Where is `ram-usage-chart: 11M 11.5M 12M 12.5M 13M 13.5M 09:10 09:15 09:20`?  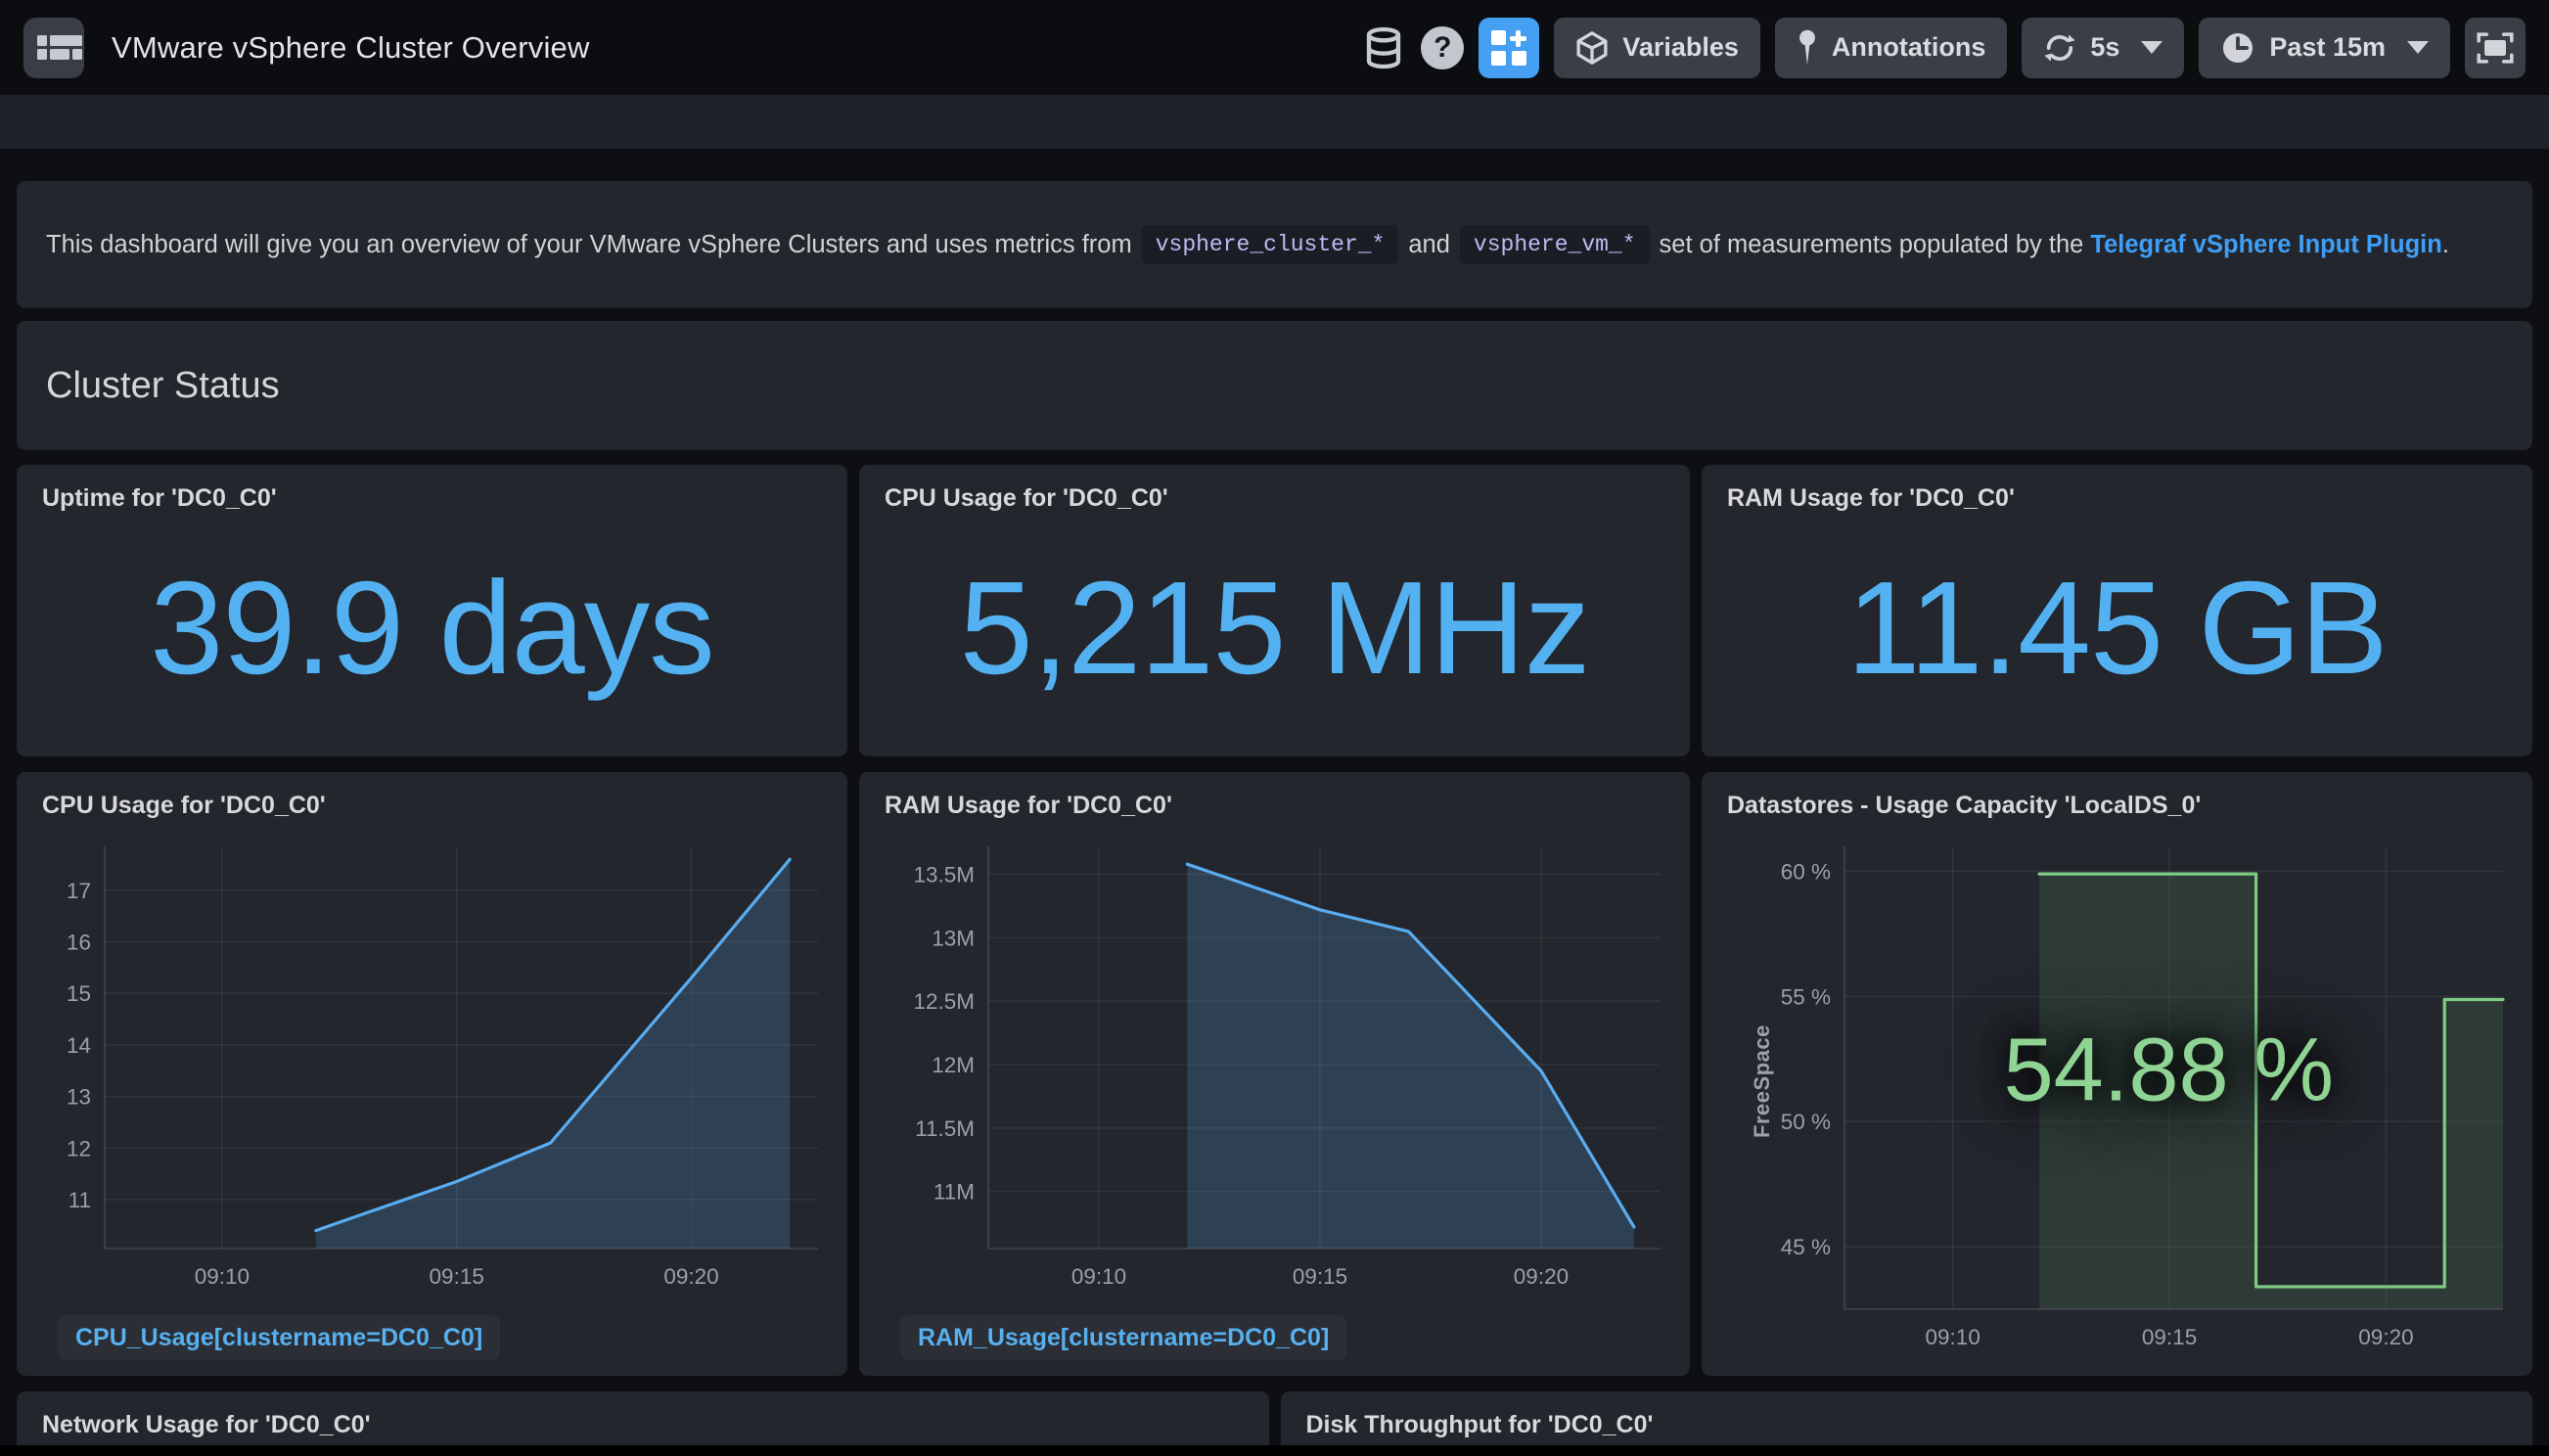
ram-usage-chart: 11M 11.5M 12M 12.5M 13M 13.5M 09:10 09:15 09:20 is located at coordinates (1272, 1066).